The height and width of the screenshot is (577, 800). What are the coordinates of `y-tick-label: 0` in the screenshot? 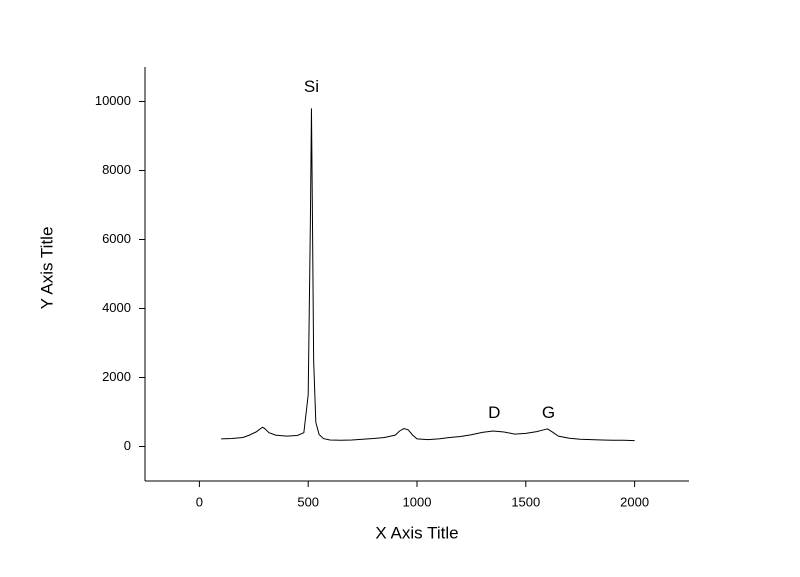 It's located at (127, 445).